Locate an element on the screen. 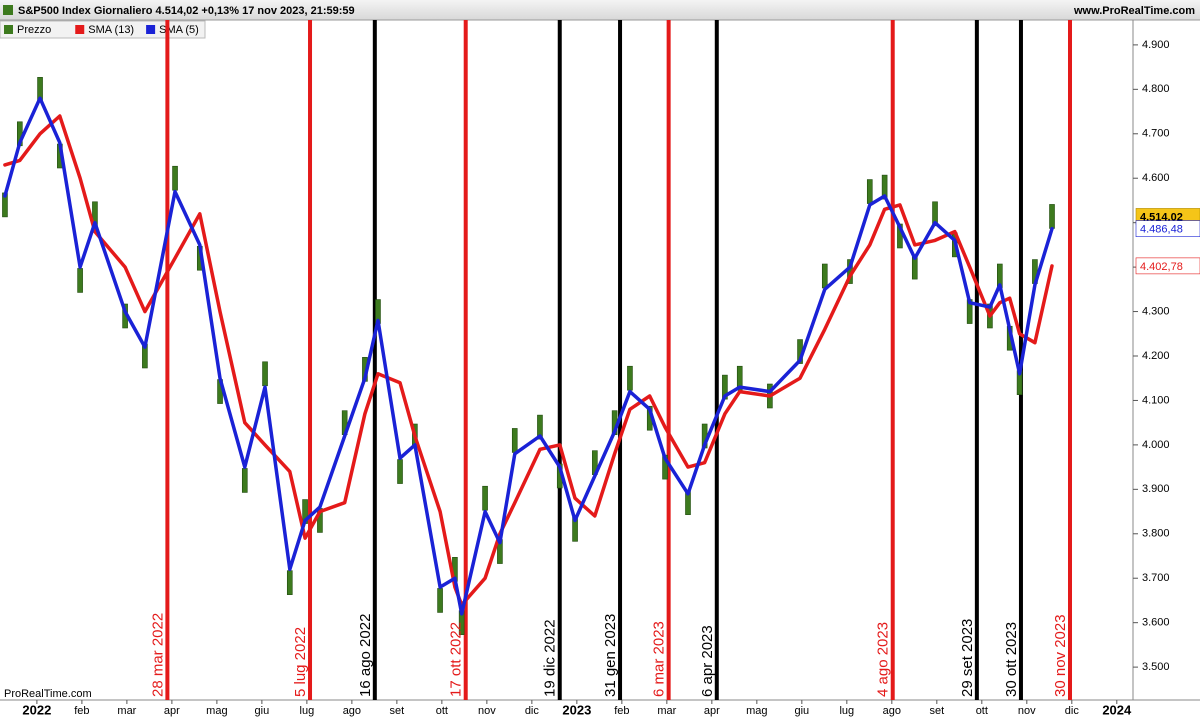 This screenshot has width=1200, height=720. y-tick-label: 4.900 is located at coordinates (1156, 45).